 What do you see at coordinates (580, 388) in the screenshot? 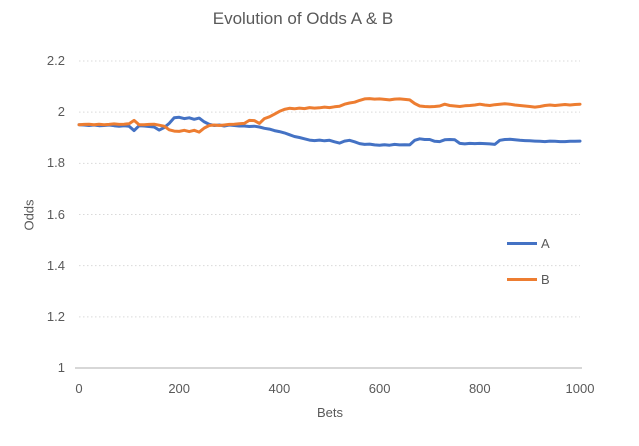
I see `x-tick-label: 1000` at bounding box center [580, 388].